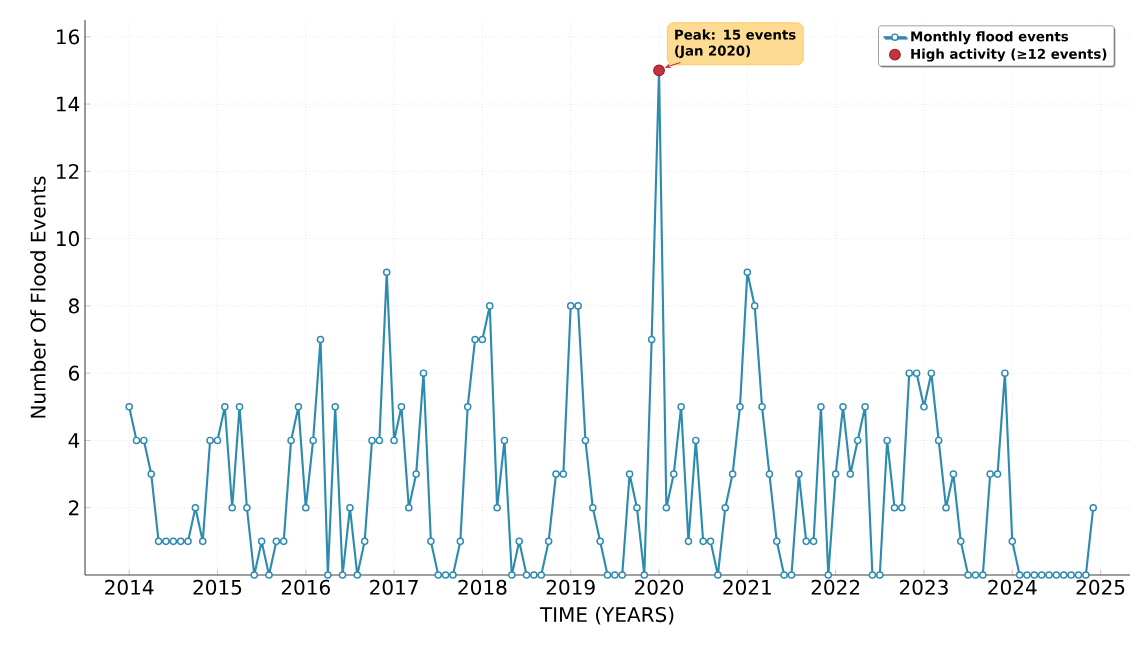  Describe the element at coordinates (990, 38) in the screenshot. I see `legend-label: Monthly flood events` at that location.